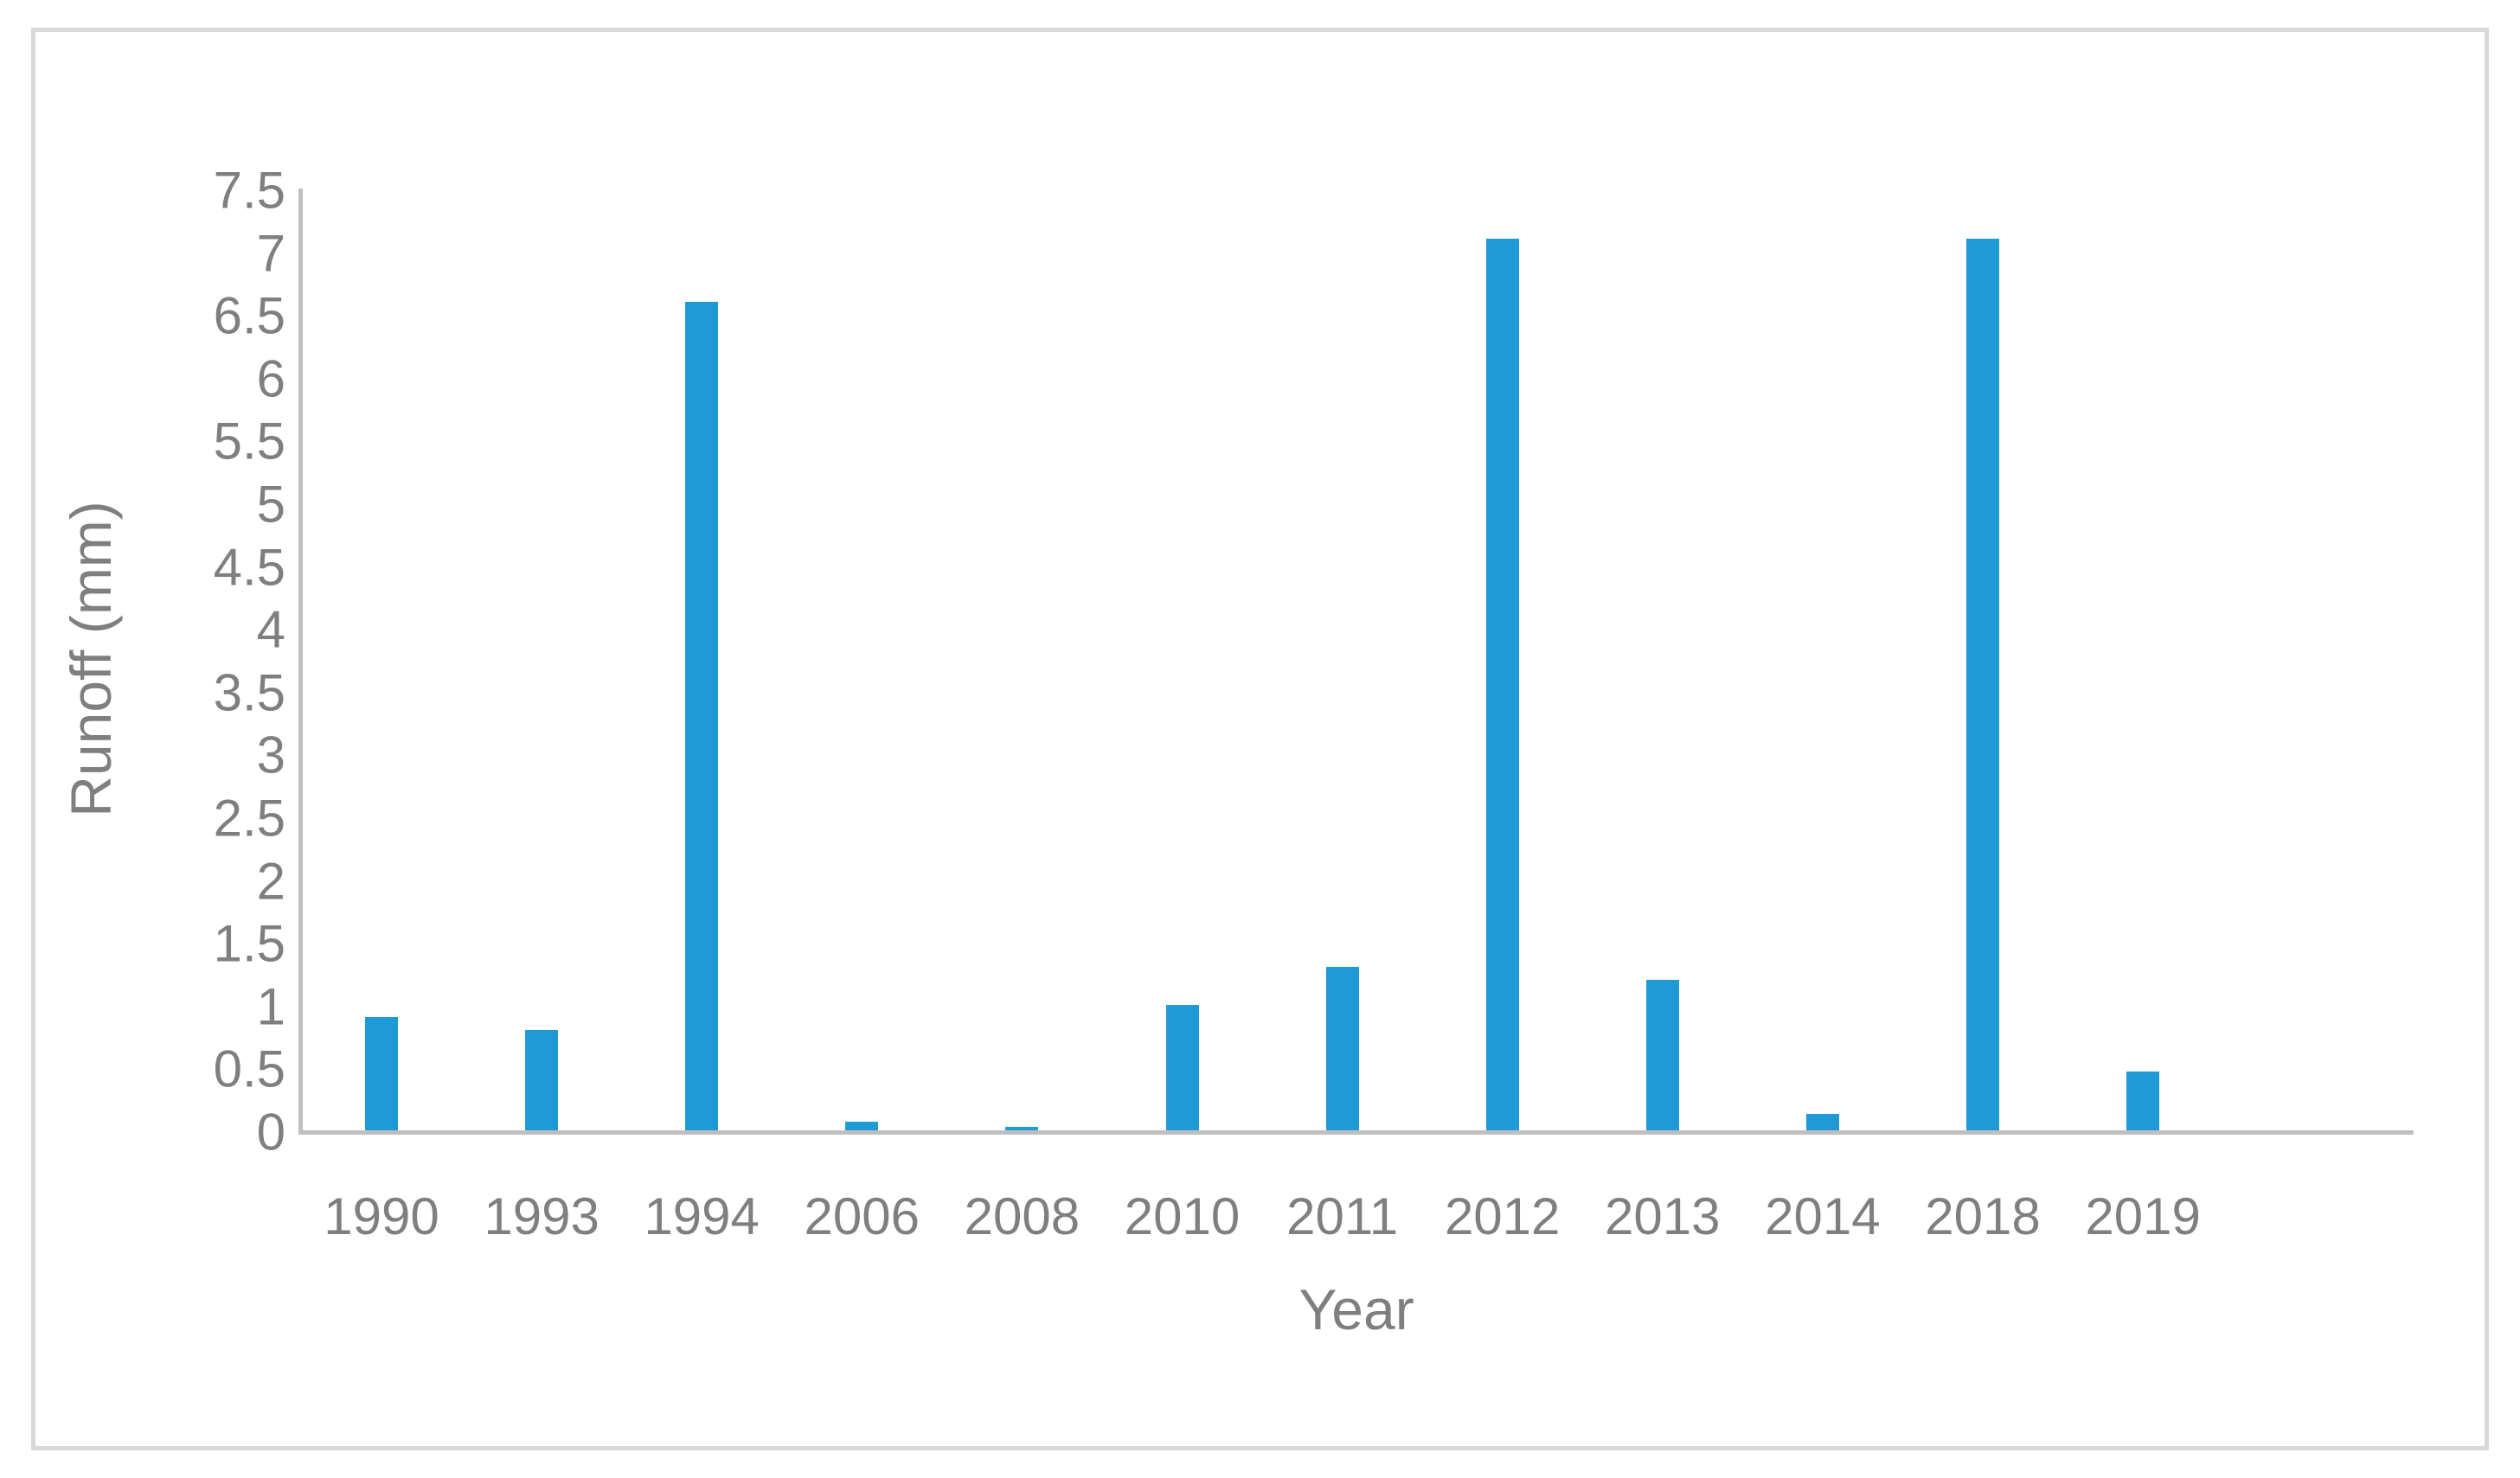  What do you see at coordinates (1983, 1216) in the screenshot?
I see `x-tick-label-2018: 2018` at bounding box center [1983, 1216].